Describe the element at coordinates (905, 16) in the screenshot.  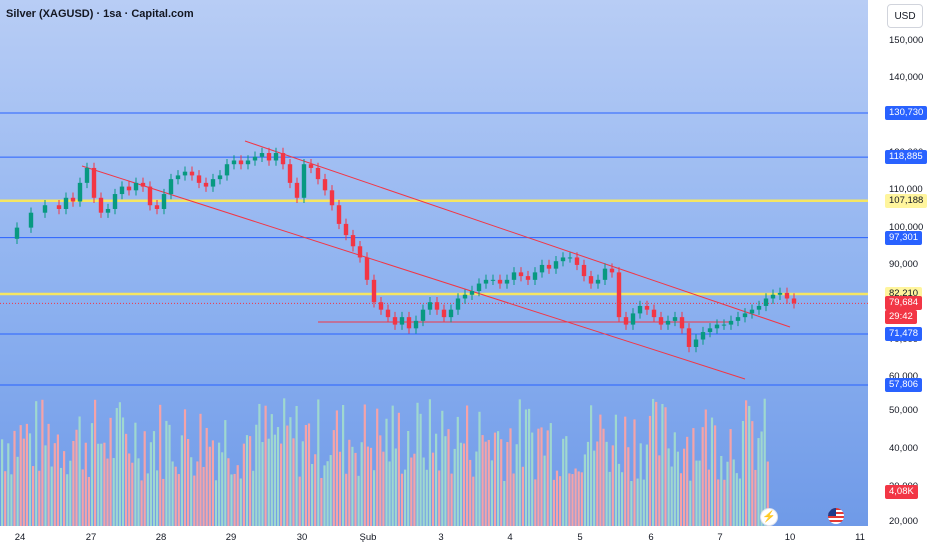
I see `currency-button: USD` at that location.